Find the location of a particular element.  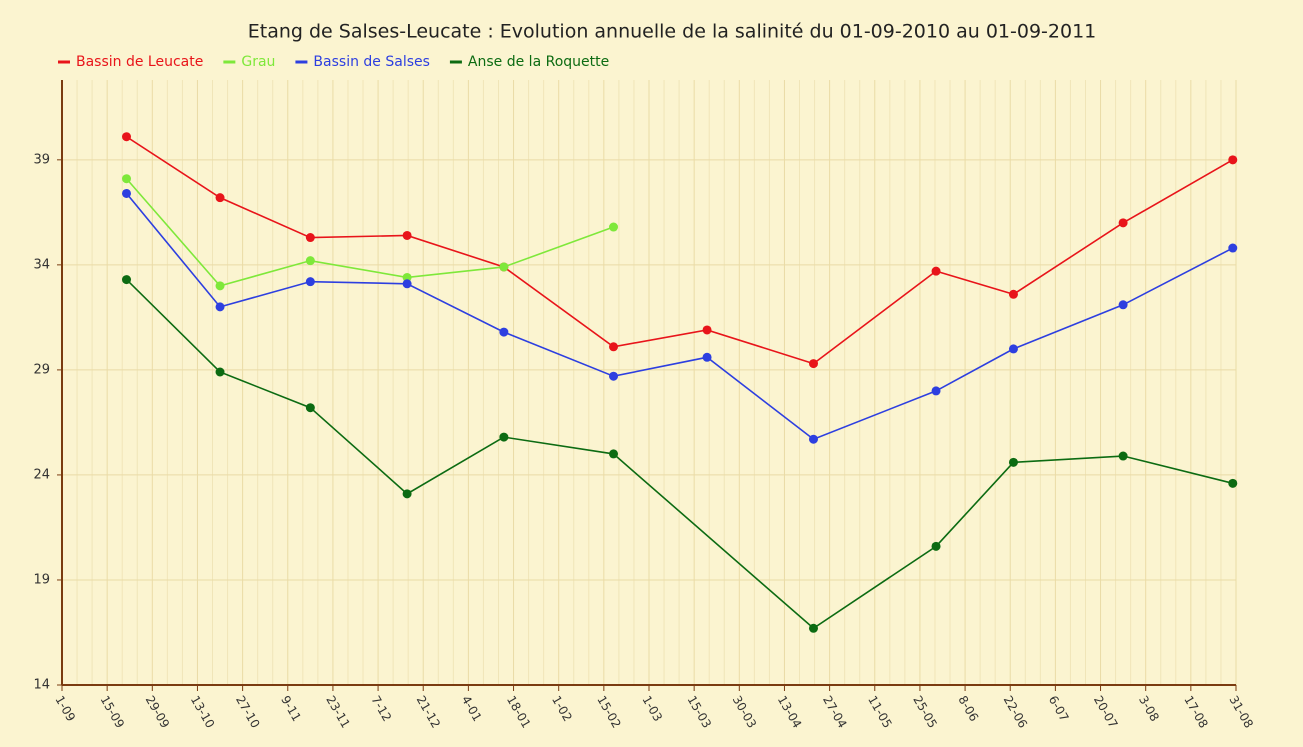

legend-label: Anse de la Roquette is located at coordinates (538, 62).